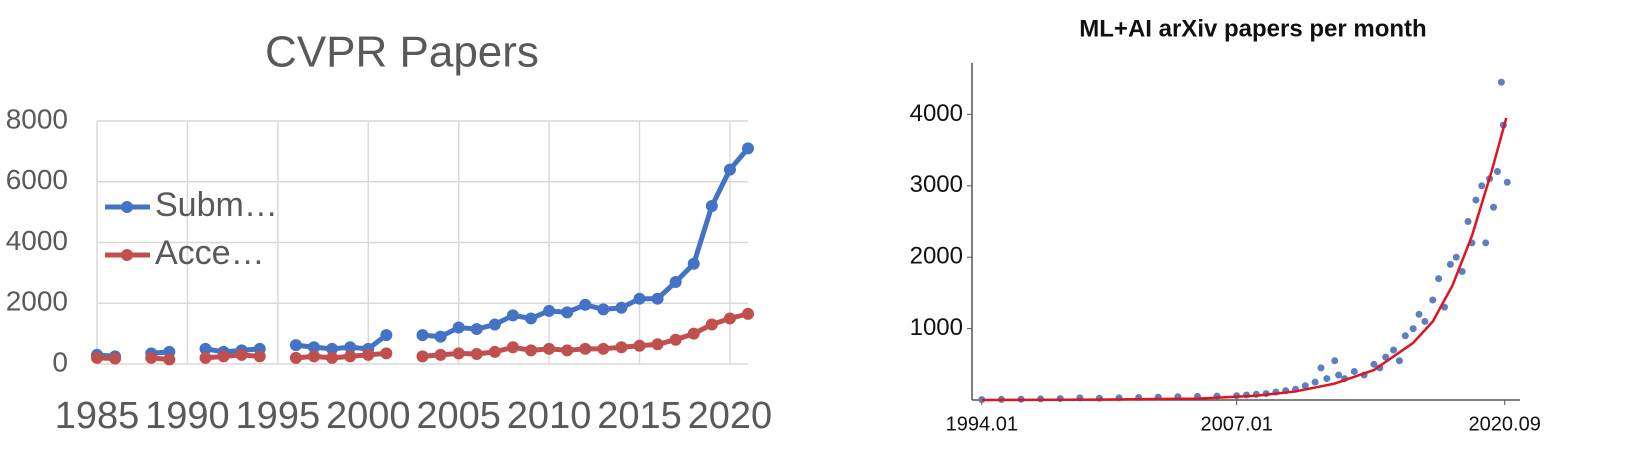 This screenshot has height=471, width=1636. I want to click on x-tick-label: 1990, so click(187, 416).